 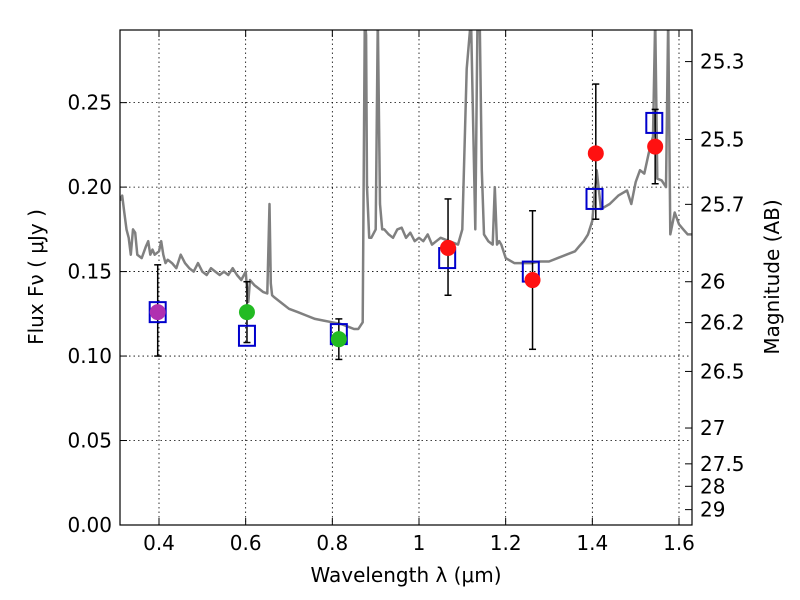 I want to click on y-tick-label: 0.00, so click(x=89, y=525).